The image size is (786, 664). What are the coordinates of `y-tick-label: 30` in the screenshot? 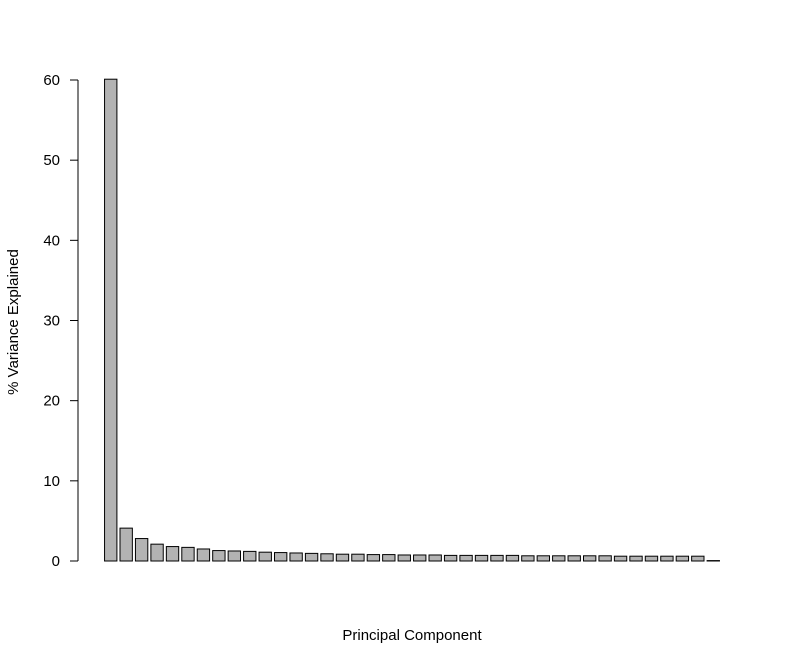 It's located at (51, 321).